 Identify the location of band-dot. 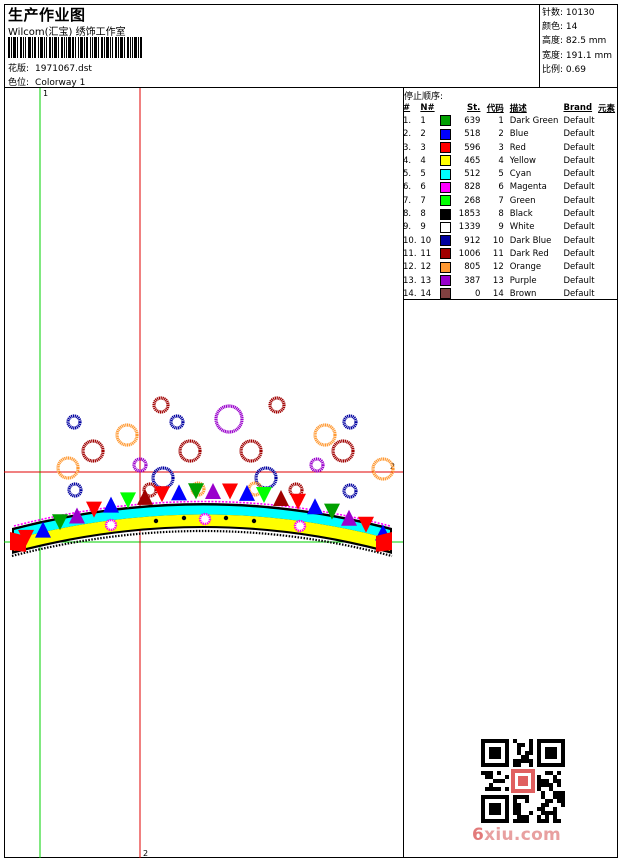
(184, 518).